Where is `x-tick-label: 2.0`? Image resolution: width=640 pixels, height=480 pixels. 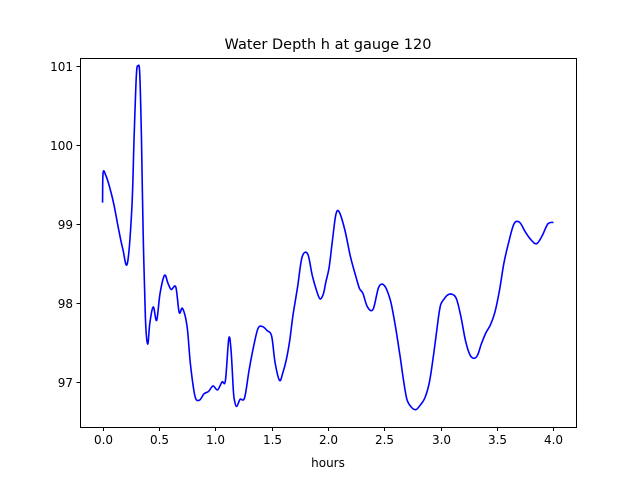 x-tick-label: 2.0 is located at coordinates (328, 440).